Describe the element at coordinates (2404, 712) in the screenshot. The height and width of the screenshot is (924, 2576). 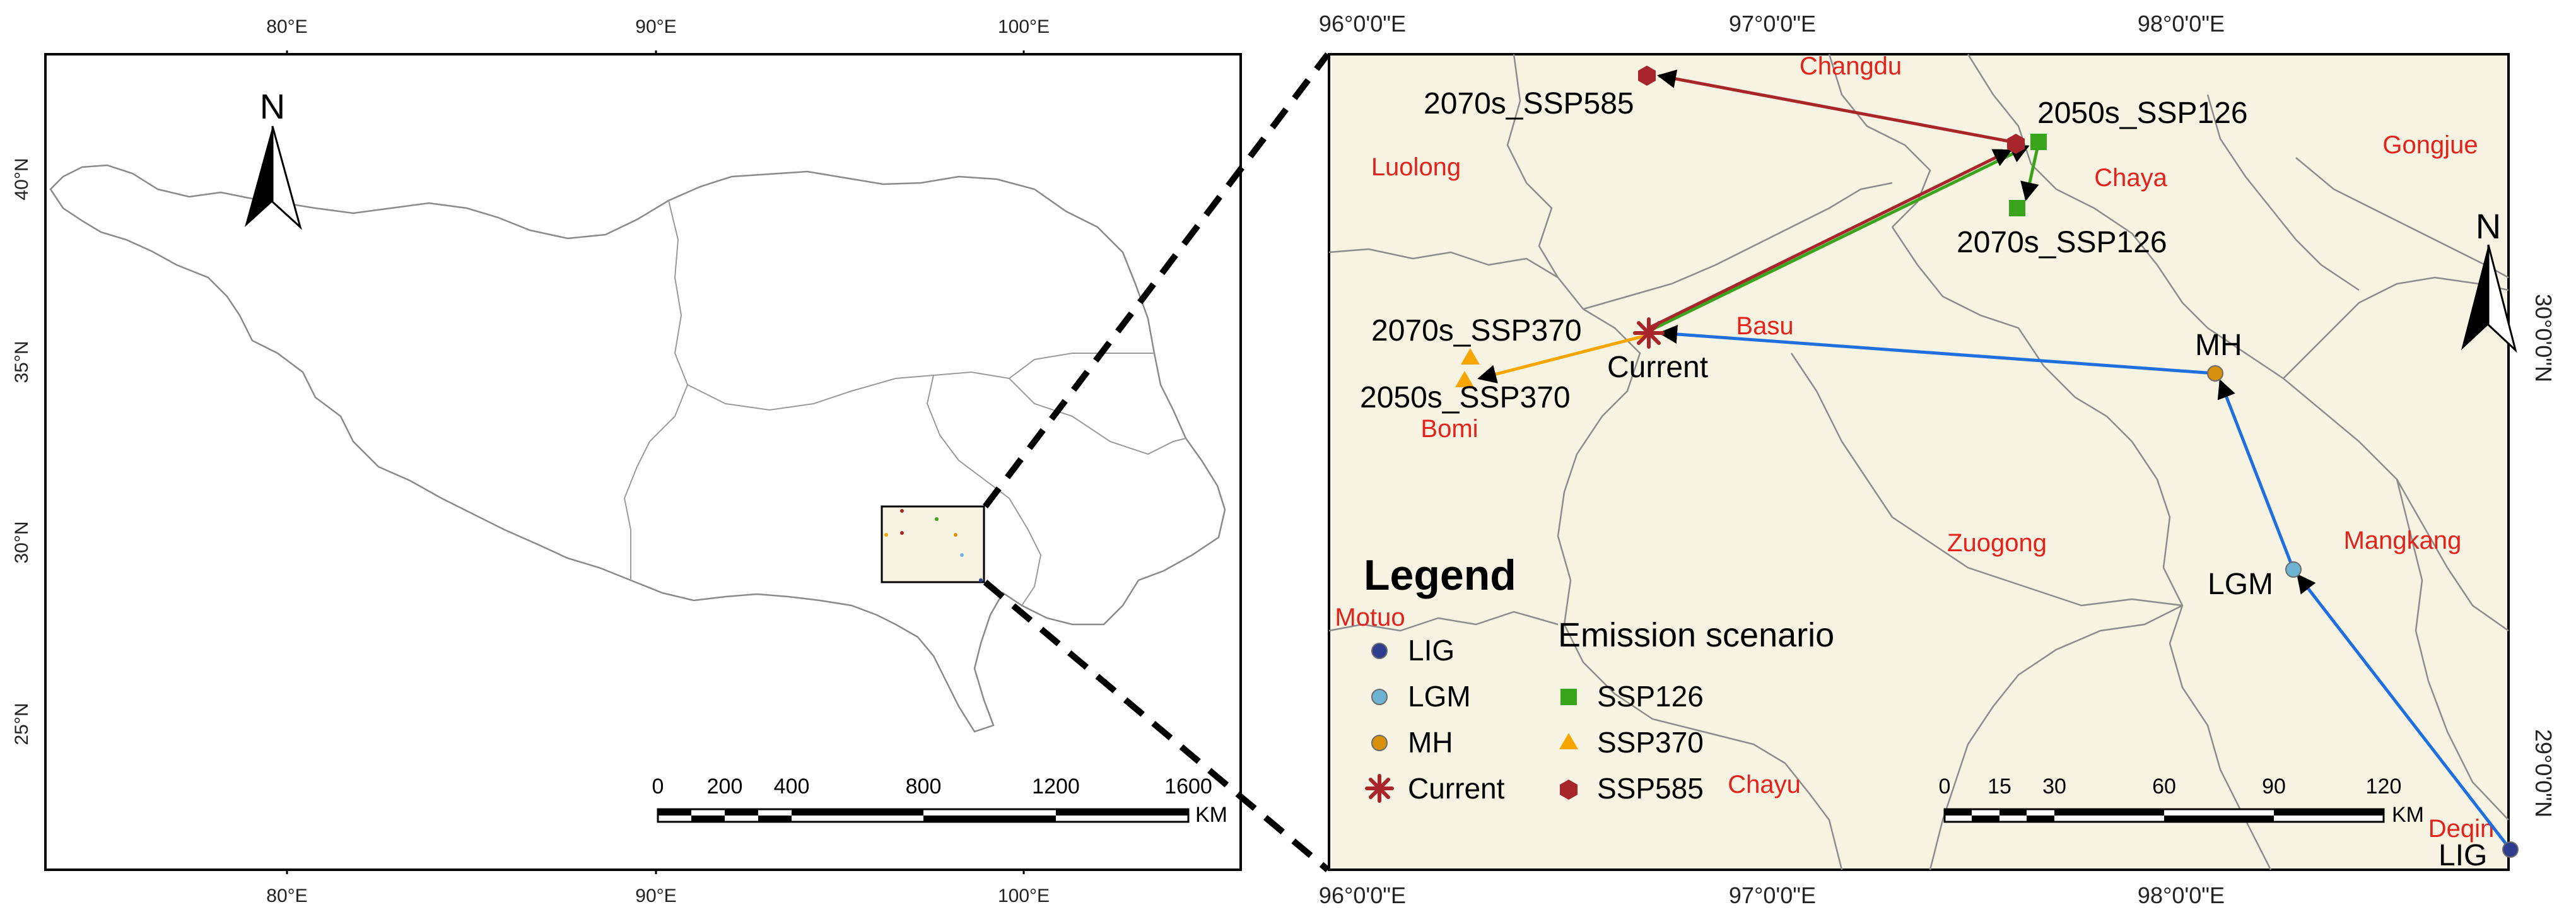
I see `path-lig-to-lgm` at that location.